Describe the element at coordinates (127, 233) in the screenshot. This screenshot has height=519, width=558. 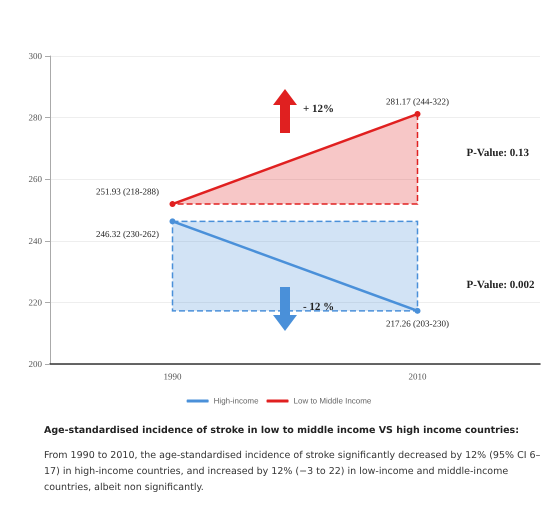
I see `data-label: 246.32 (230-262)` at that location.